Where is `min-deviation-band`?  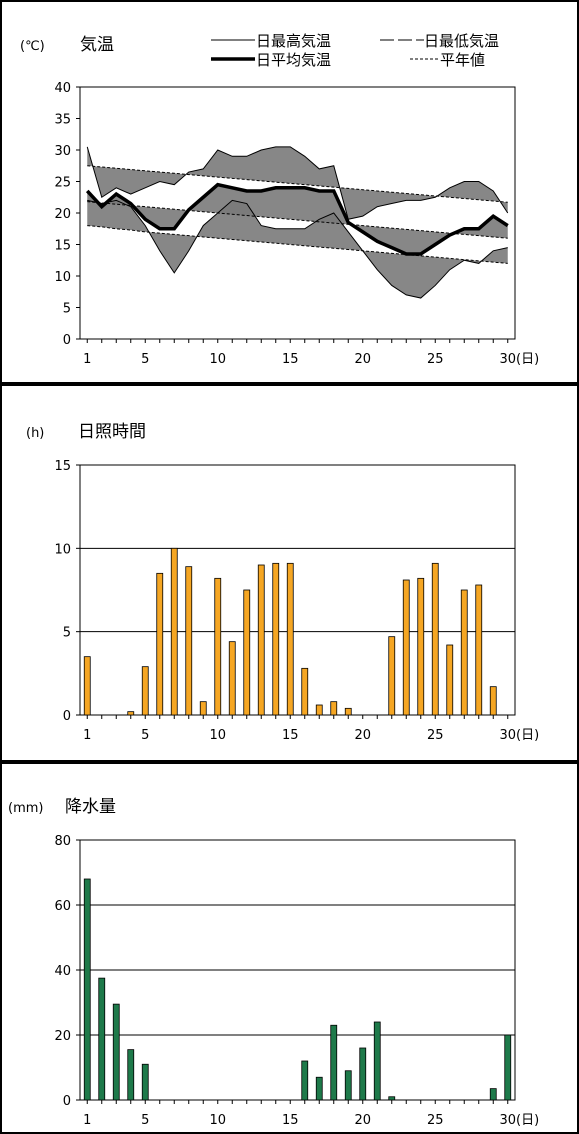
min-deviation-band is located at coordinates (297, 249).